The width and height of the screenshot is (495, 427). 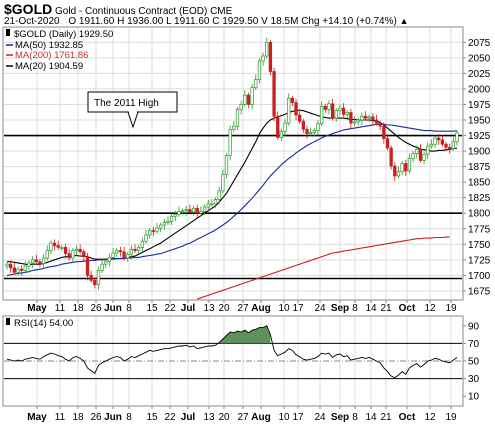 I want to click on price-ytick-label: 1800, so click(x=479, y=214).